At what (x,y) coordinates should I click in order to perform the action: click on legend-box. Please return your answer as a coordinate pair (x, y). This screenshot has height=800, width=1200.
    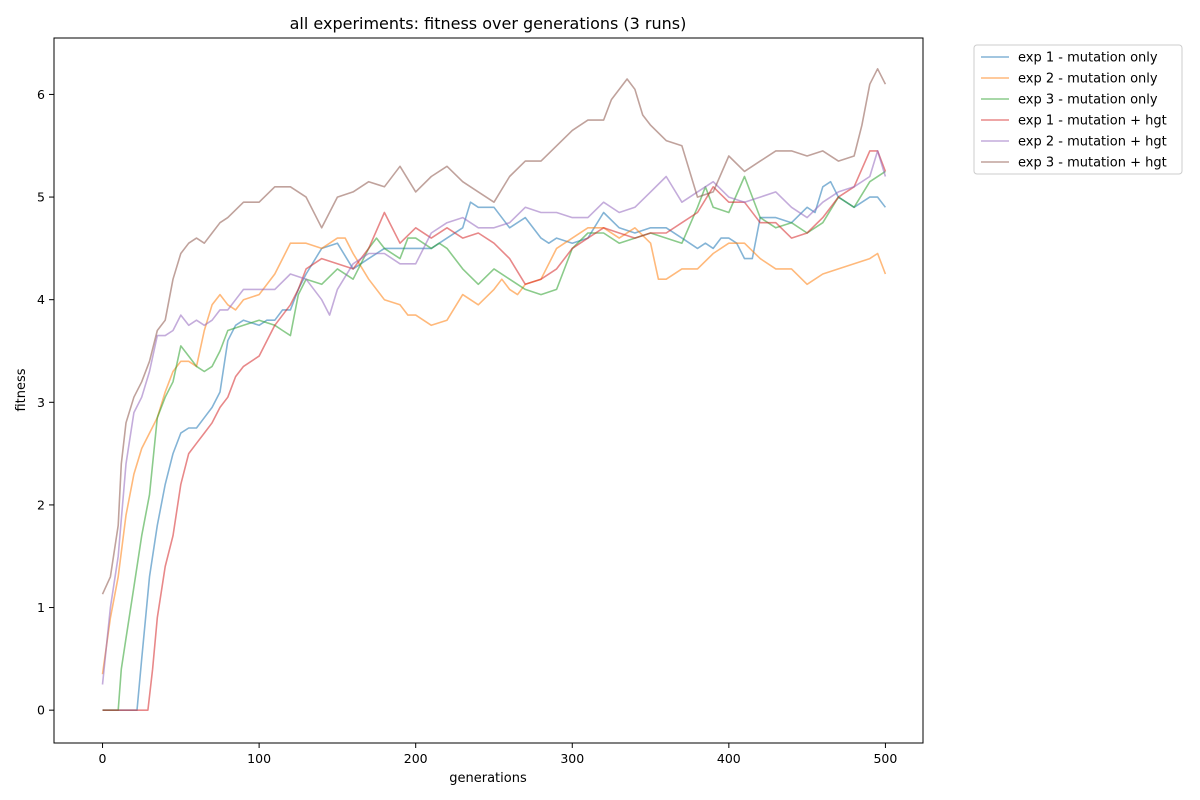
    Looking at the image, I should click on (1078, 109).